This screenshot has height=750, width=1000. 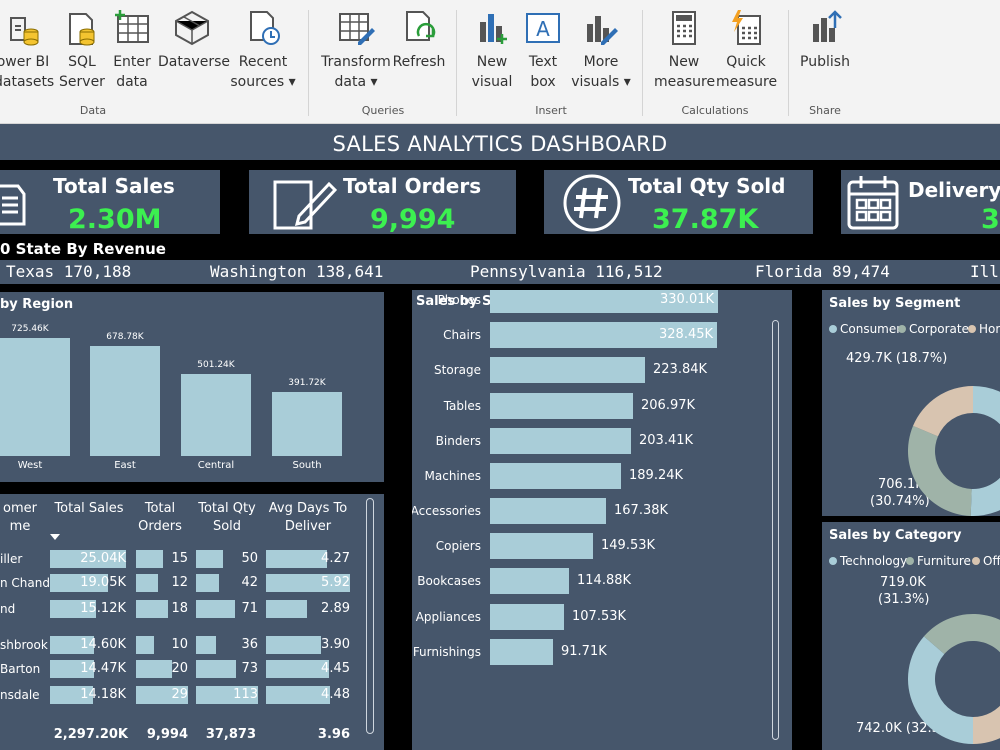 I want to click on quick-measure-label-2: measure, so click(x=746, y=82).